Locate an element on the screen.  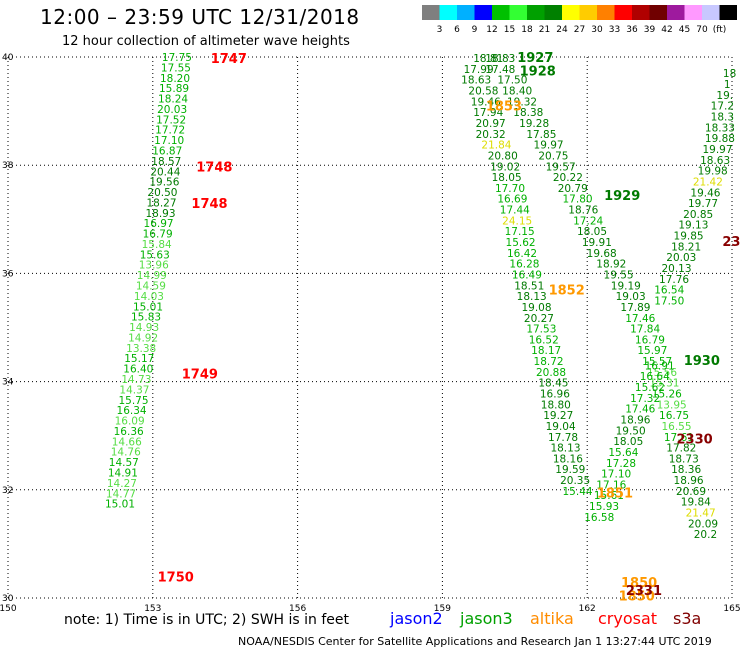
wave-height-value: 16.91 is located at coordinates (660, 366).